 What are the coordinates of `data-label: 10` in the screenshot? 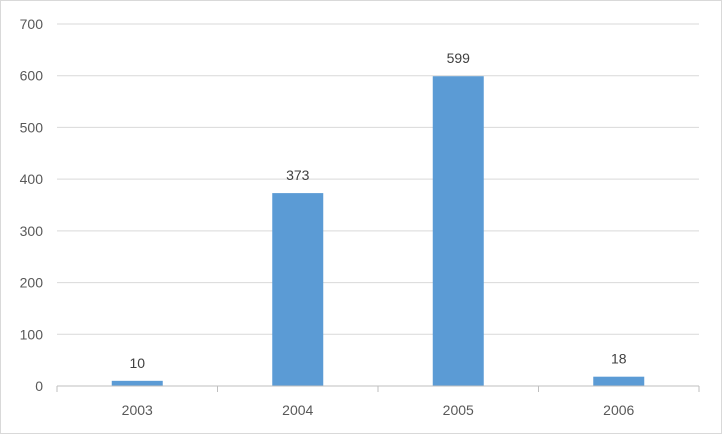 It's located at (137, 363).